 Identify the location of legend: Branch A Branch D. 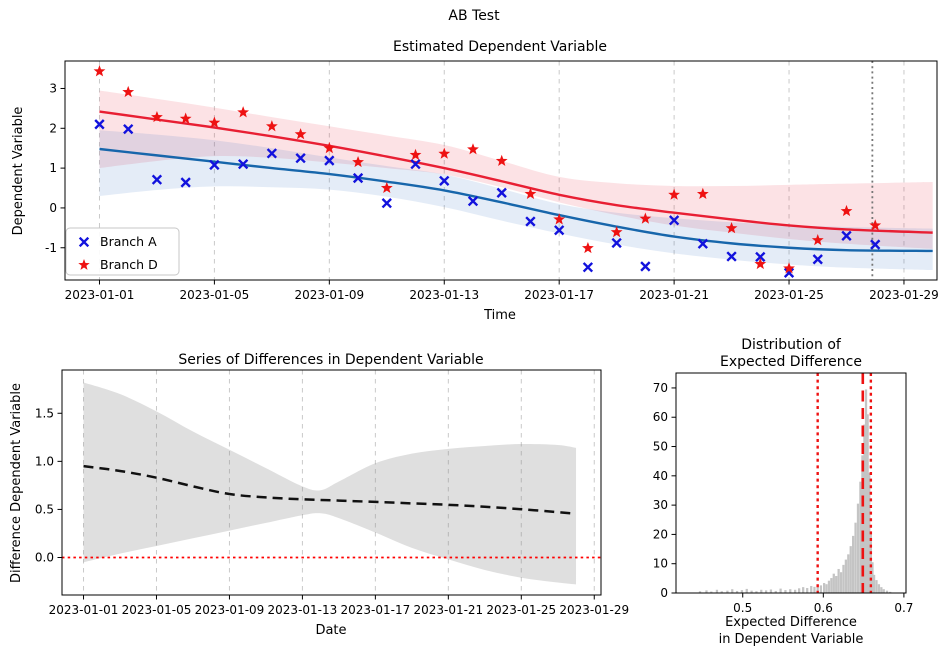
(122, 251).